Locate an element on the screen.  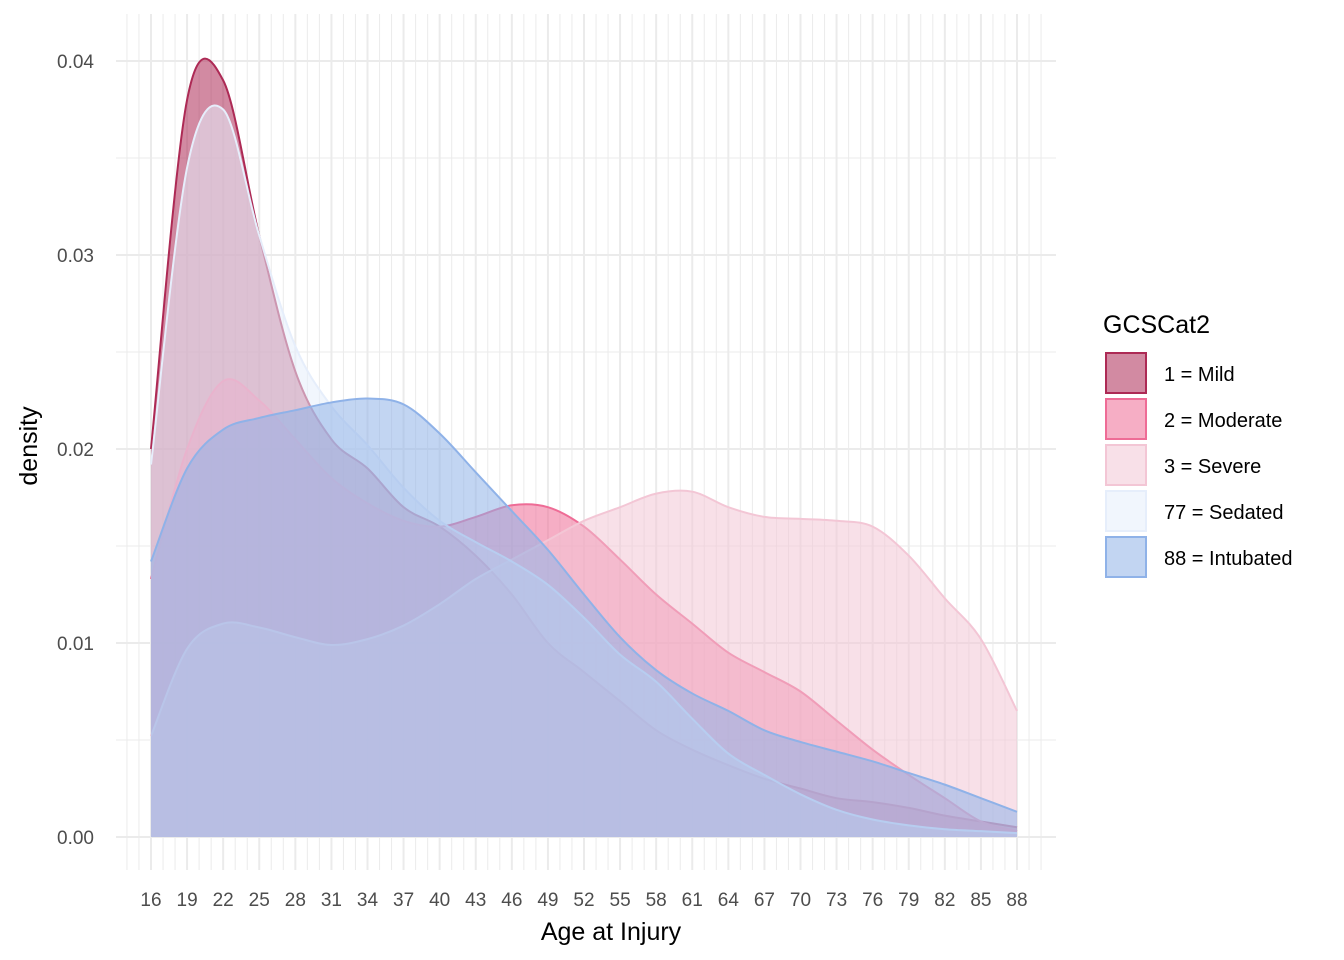
legend-label-88-intubated: 88 = Intubated is located at coordinates (1228, 559).